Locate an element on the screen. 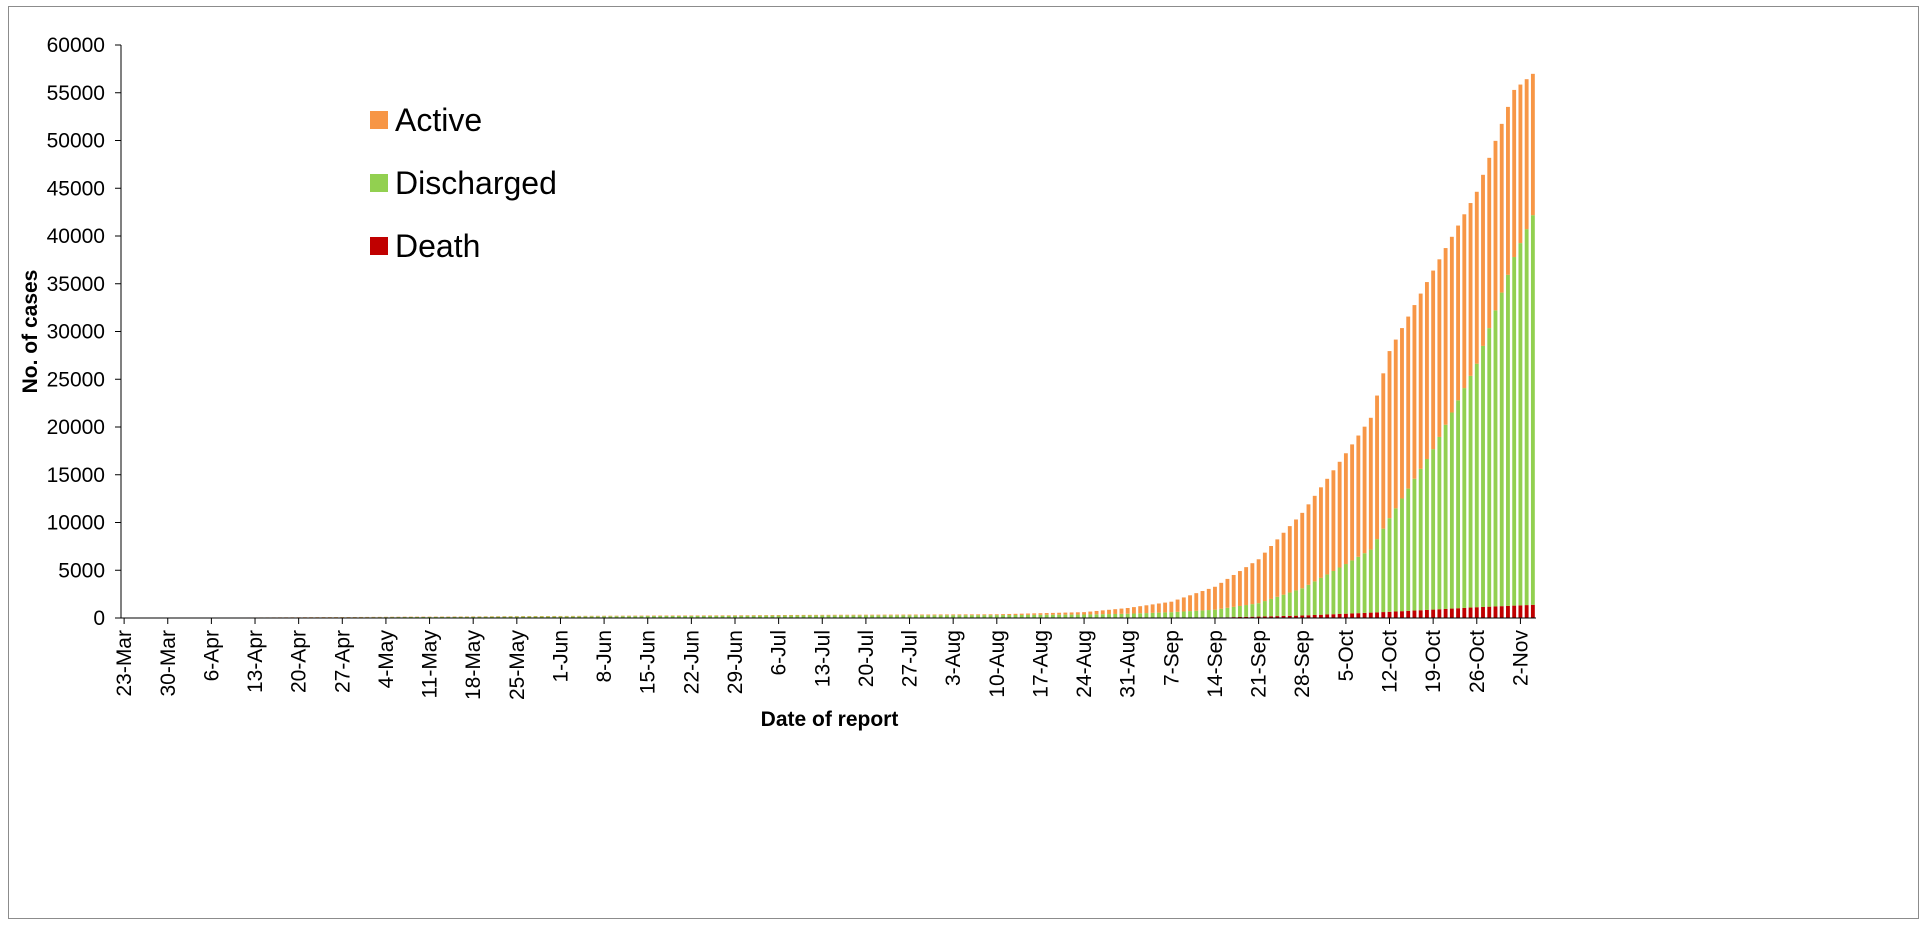 This screenshot has height=925, width=1929. x-tick-label: 11-May is located at coordinates (430, 664).